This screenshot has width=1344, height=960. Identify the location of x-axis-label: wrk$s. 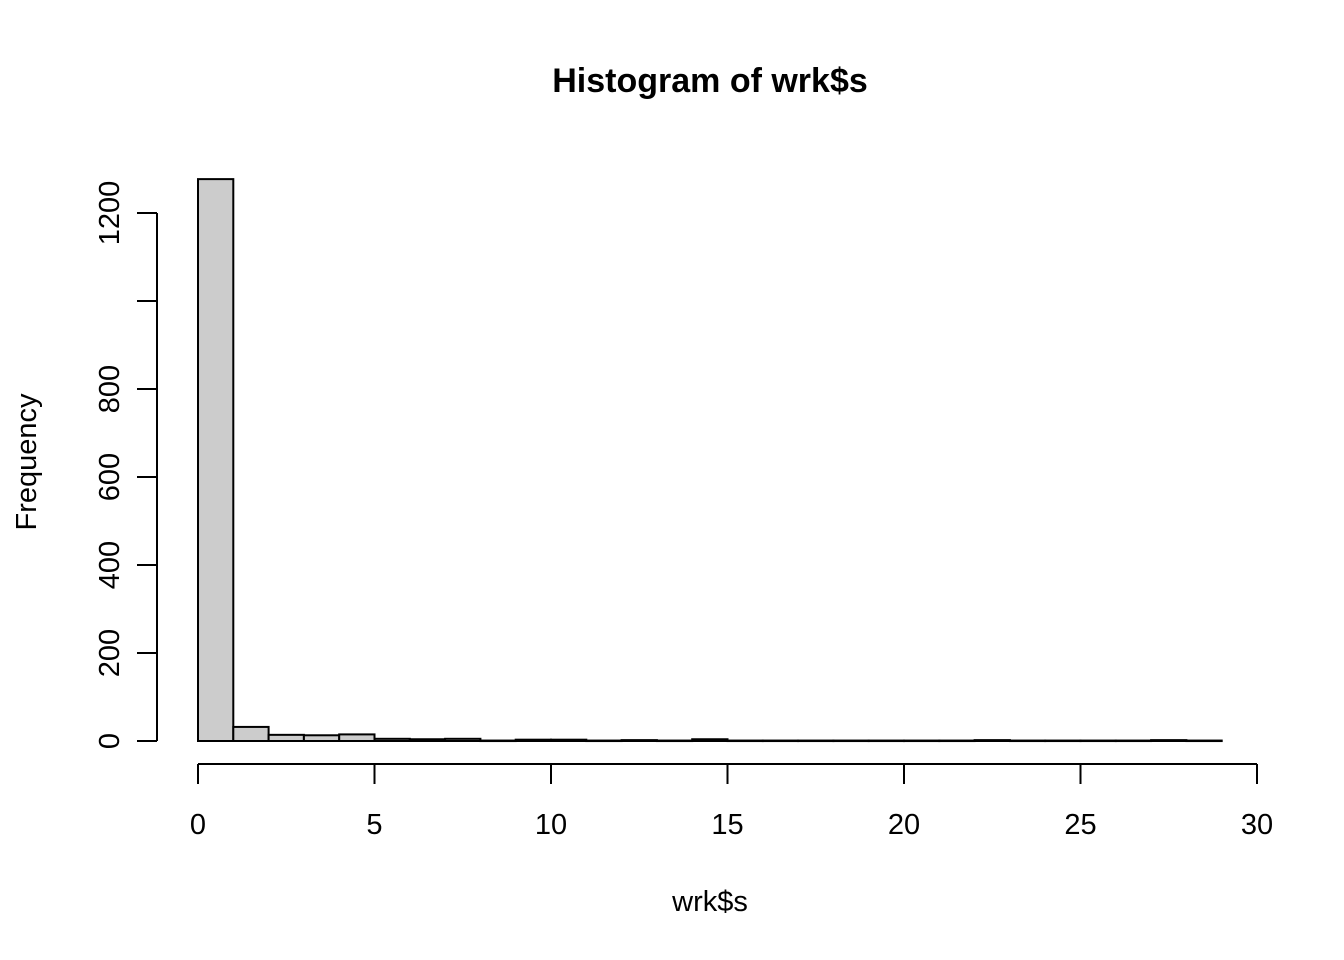
(709, 902).